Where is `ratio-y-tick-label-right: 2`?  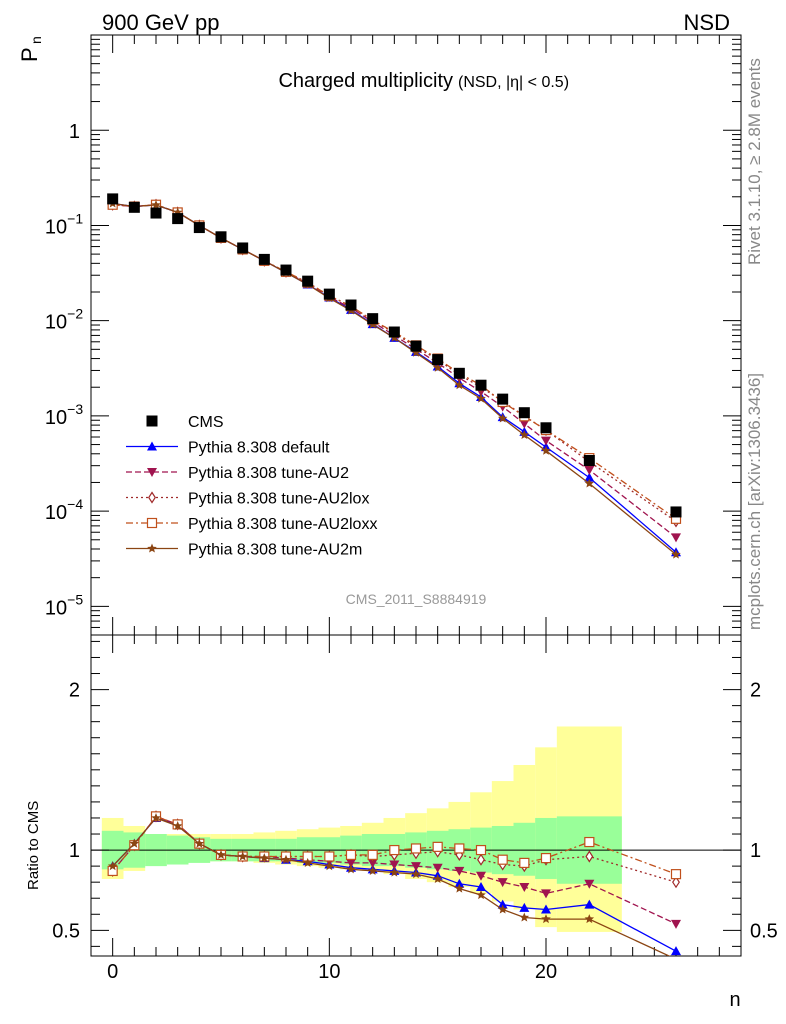 ratio-y-tick-label-right: 2 is located at coordinates (755, 691).